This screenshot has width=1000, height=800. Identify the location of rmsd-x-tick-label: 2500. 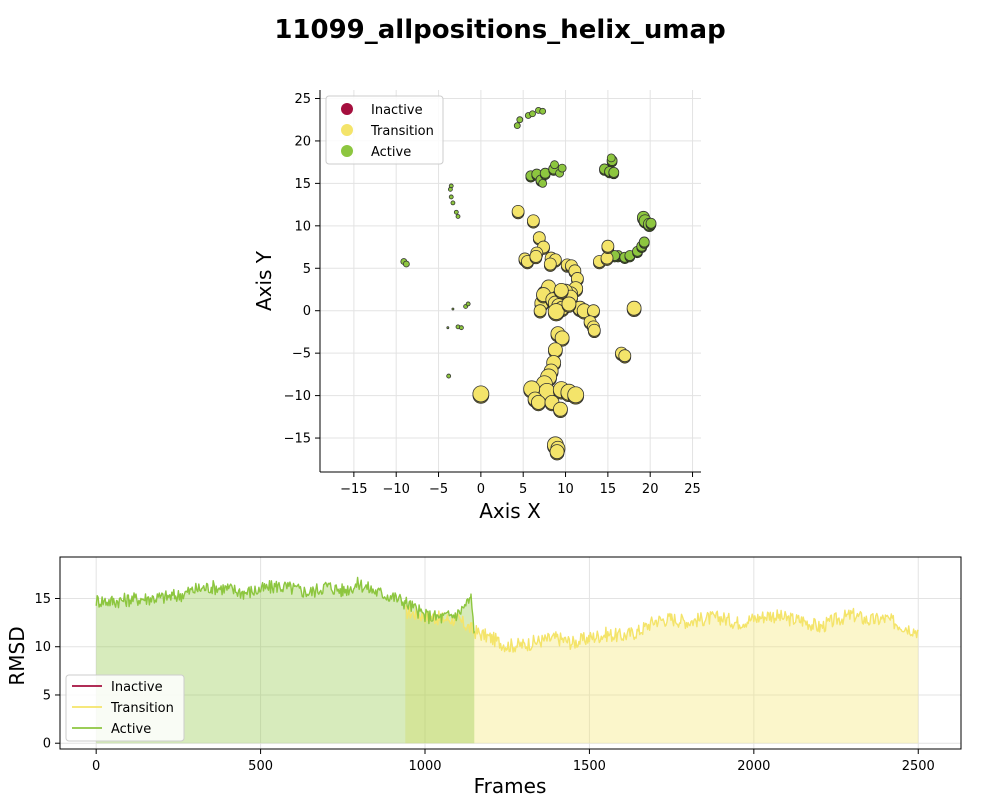
(918, 766).